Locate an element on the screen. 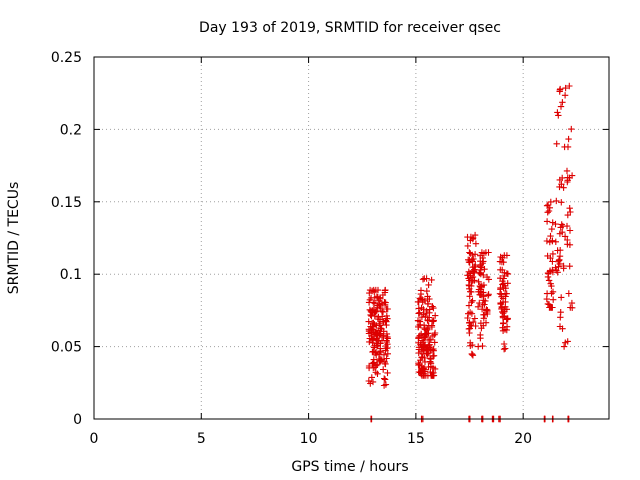 This screenshot has width=640, height=480. x-tick-label: 5 is located at coordinates (201, 439).